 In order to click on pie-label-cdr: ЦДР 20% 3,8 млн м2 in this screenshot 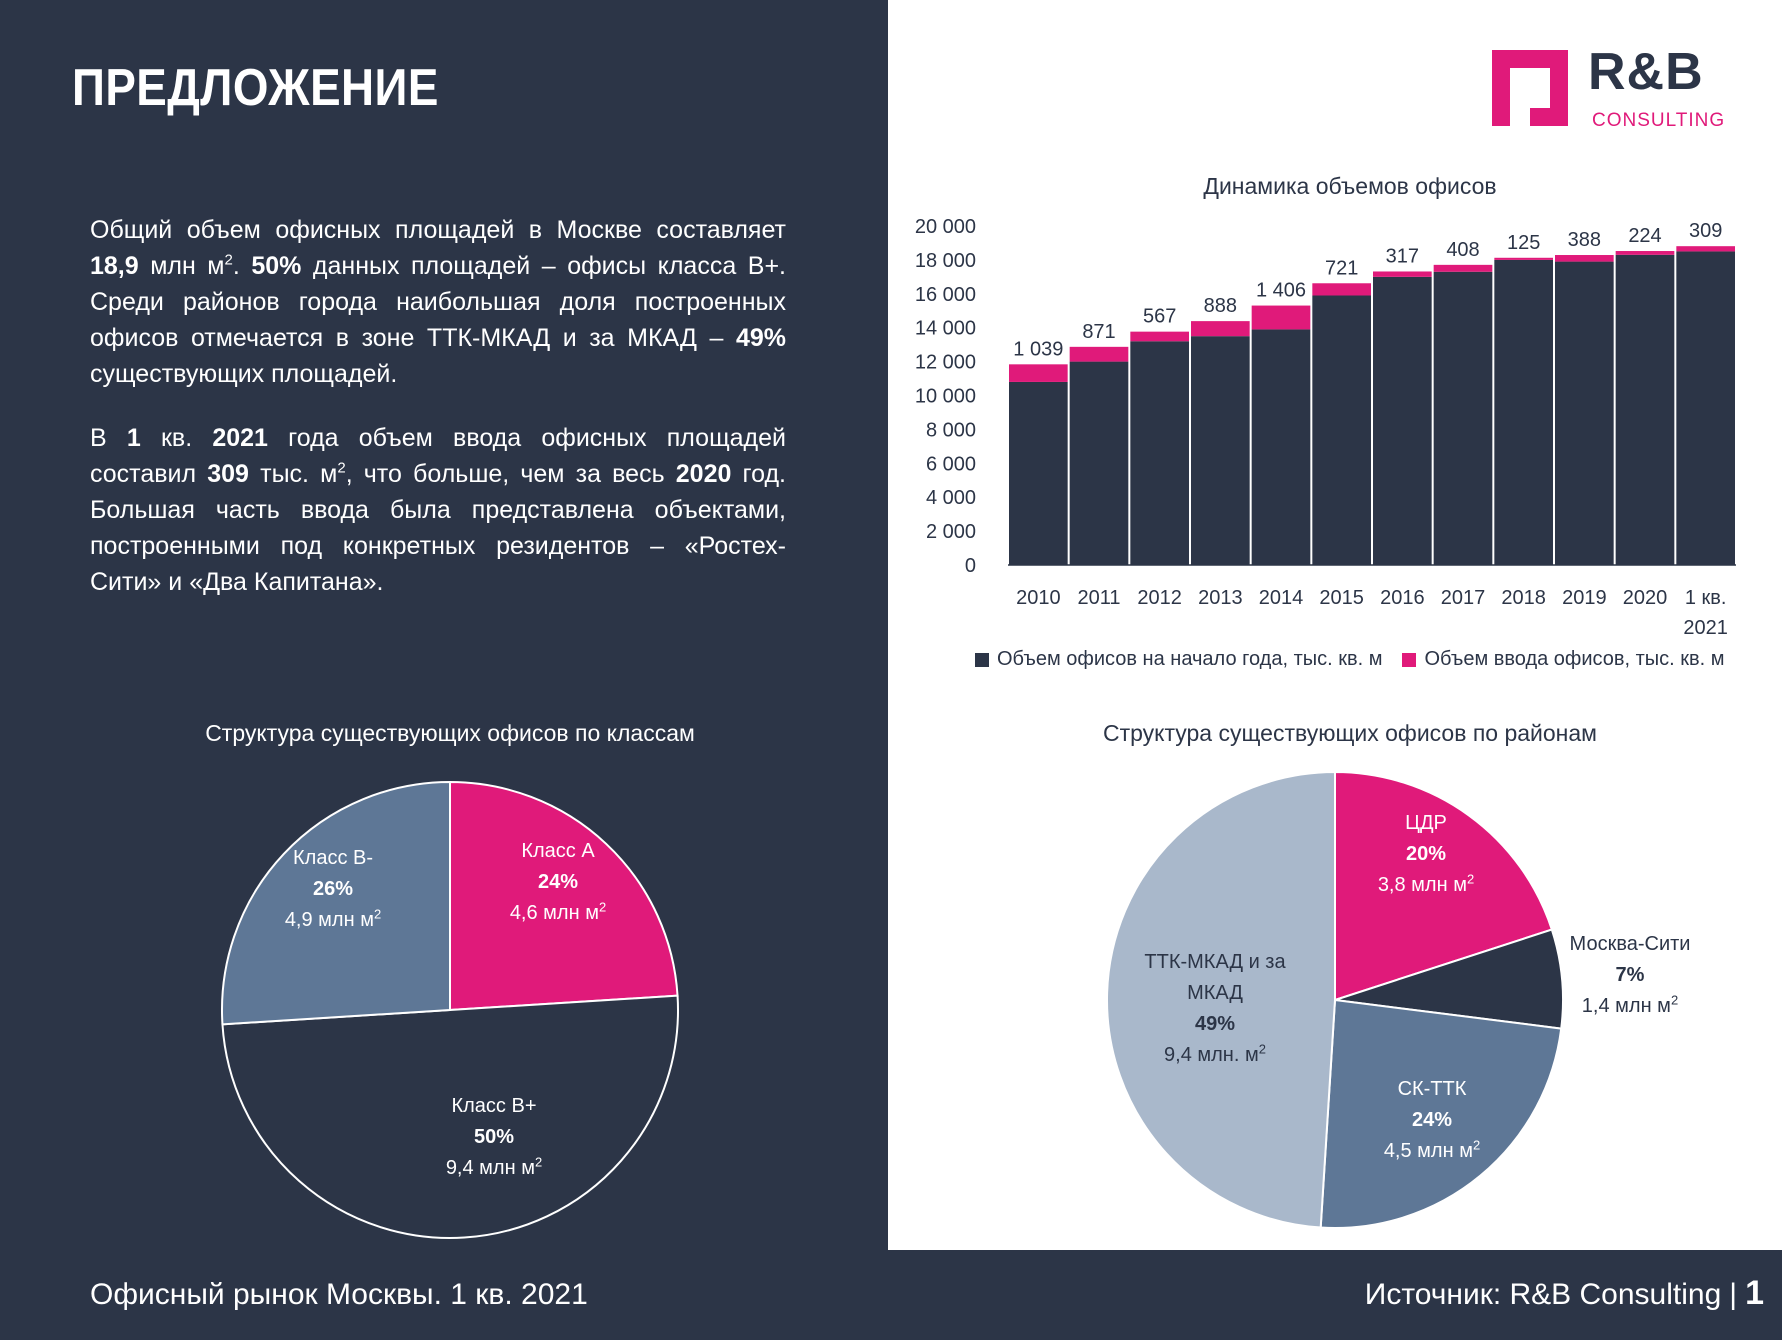, I will do `click(1426, 854)`.